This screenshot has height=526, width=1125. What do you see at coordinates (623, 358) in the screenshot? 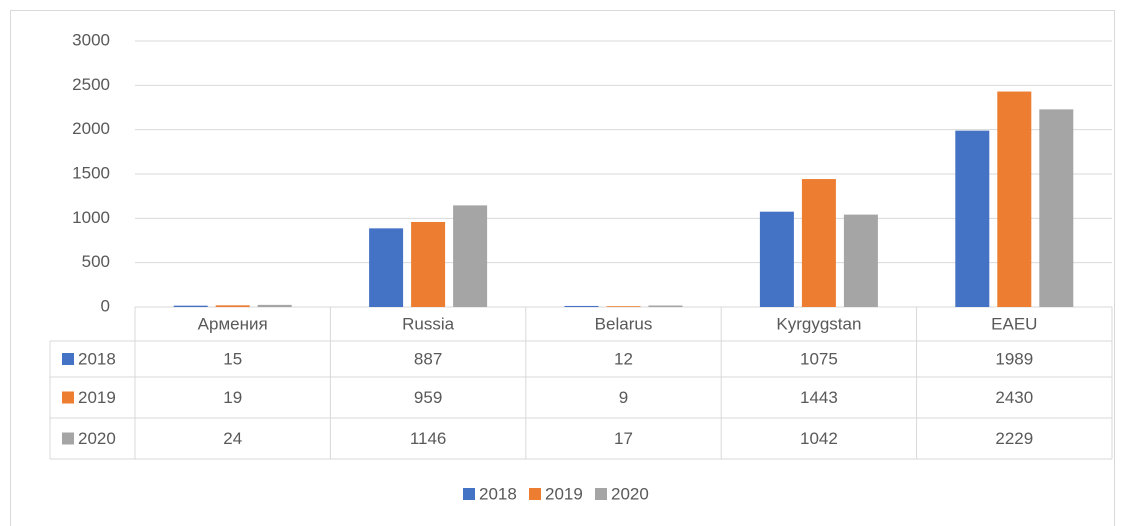
I see `table-value: 12` at bounding box center [623, 358].